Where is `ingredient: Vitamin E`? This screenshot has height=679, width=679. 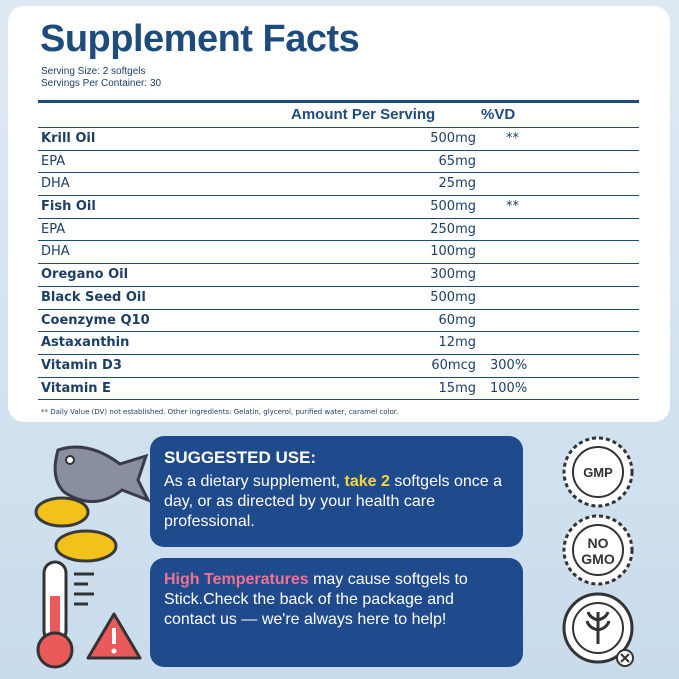 ingredient: Vitamin E is located at coordinates (76, 388).